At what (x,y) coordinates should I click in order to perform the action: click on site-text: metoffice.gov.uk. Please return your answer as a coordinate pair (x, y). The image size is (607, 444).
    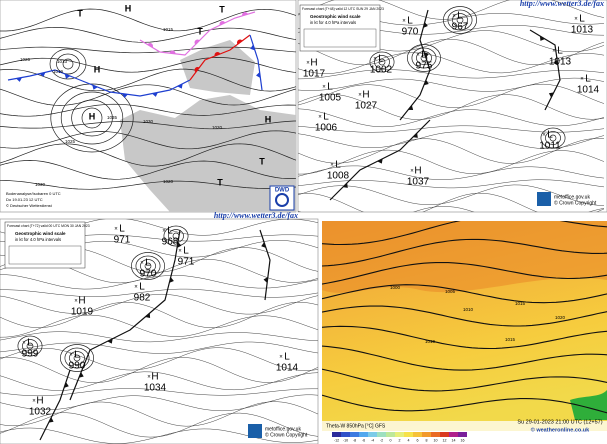
    Looking at the image, I should click on (283, 429).